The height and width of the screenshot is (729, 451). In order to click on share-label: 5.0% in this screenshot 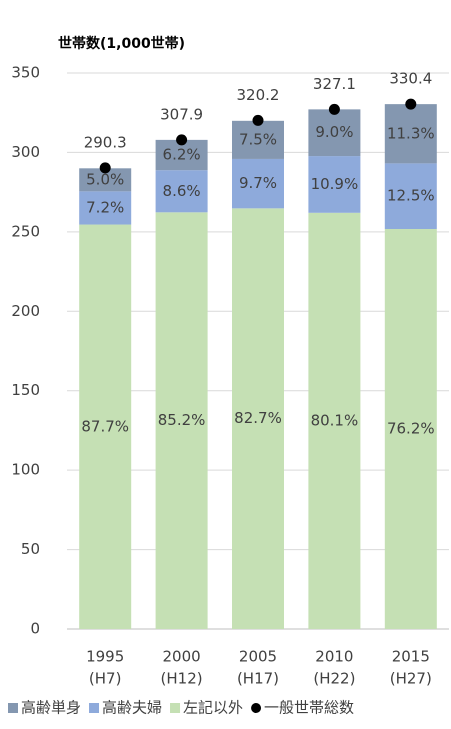, I will do `click(105, 179)`.